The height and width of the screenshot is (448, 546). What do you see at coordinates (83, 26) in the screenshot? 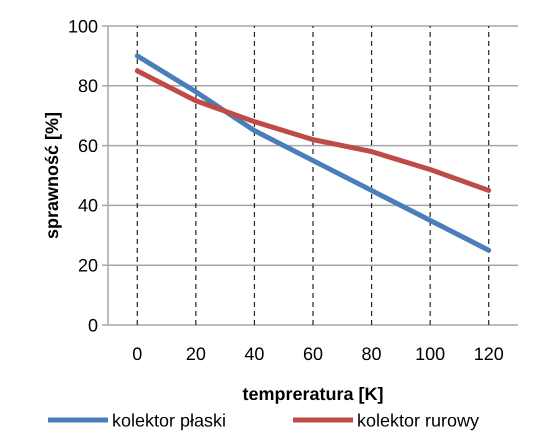
I see `y-tick-label: 100` at bounding box center [83, 26].